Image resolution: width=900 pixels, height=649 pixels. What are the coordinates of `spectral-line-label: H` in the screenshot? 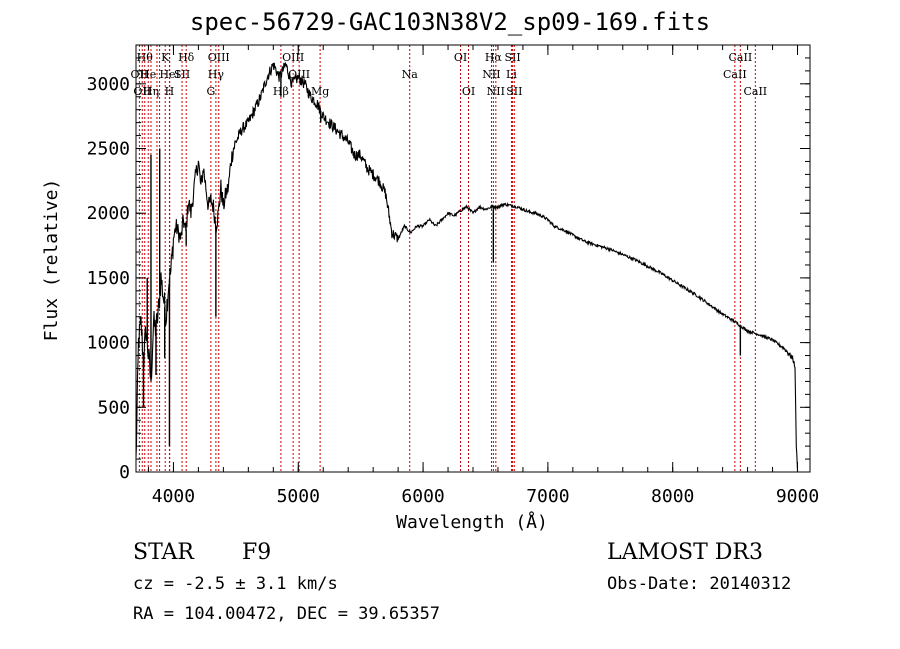 It's located at (170, 91).